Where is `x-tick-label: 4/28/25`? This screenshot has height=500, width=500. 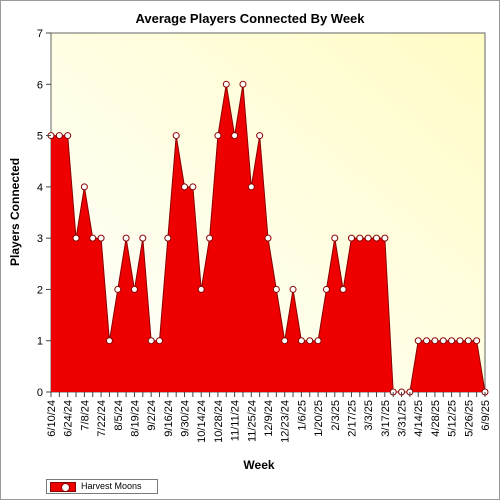 x-tick-label: 4/28/25 is located at coordinates (436, 418).